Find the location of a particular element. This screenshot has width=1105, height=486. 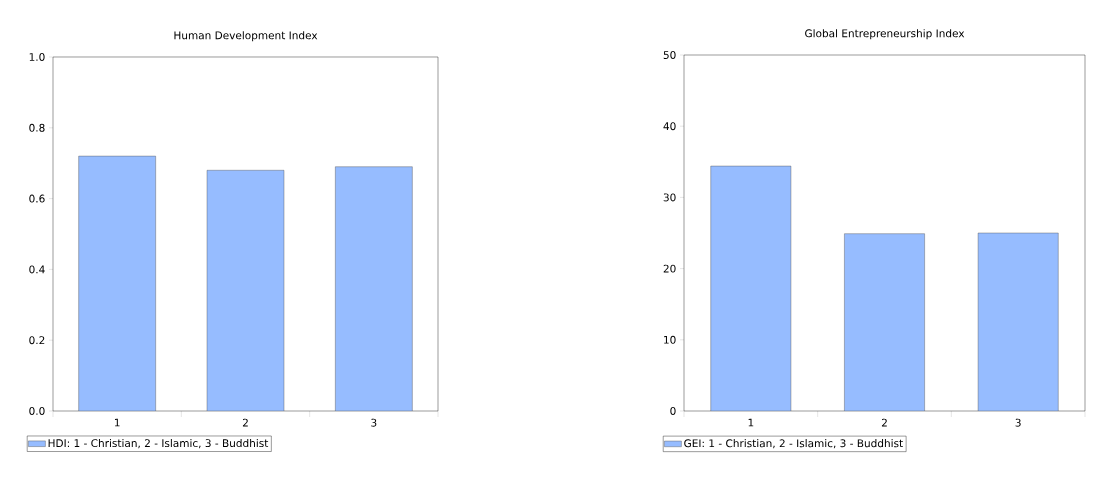

legend-label: GEI: 1 - Christian, 2 - Islamic, 3 - Buddhist is located at coordinates (793, 444).